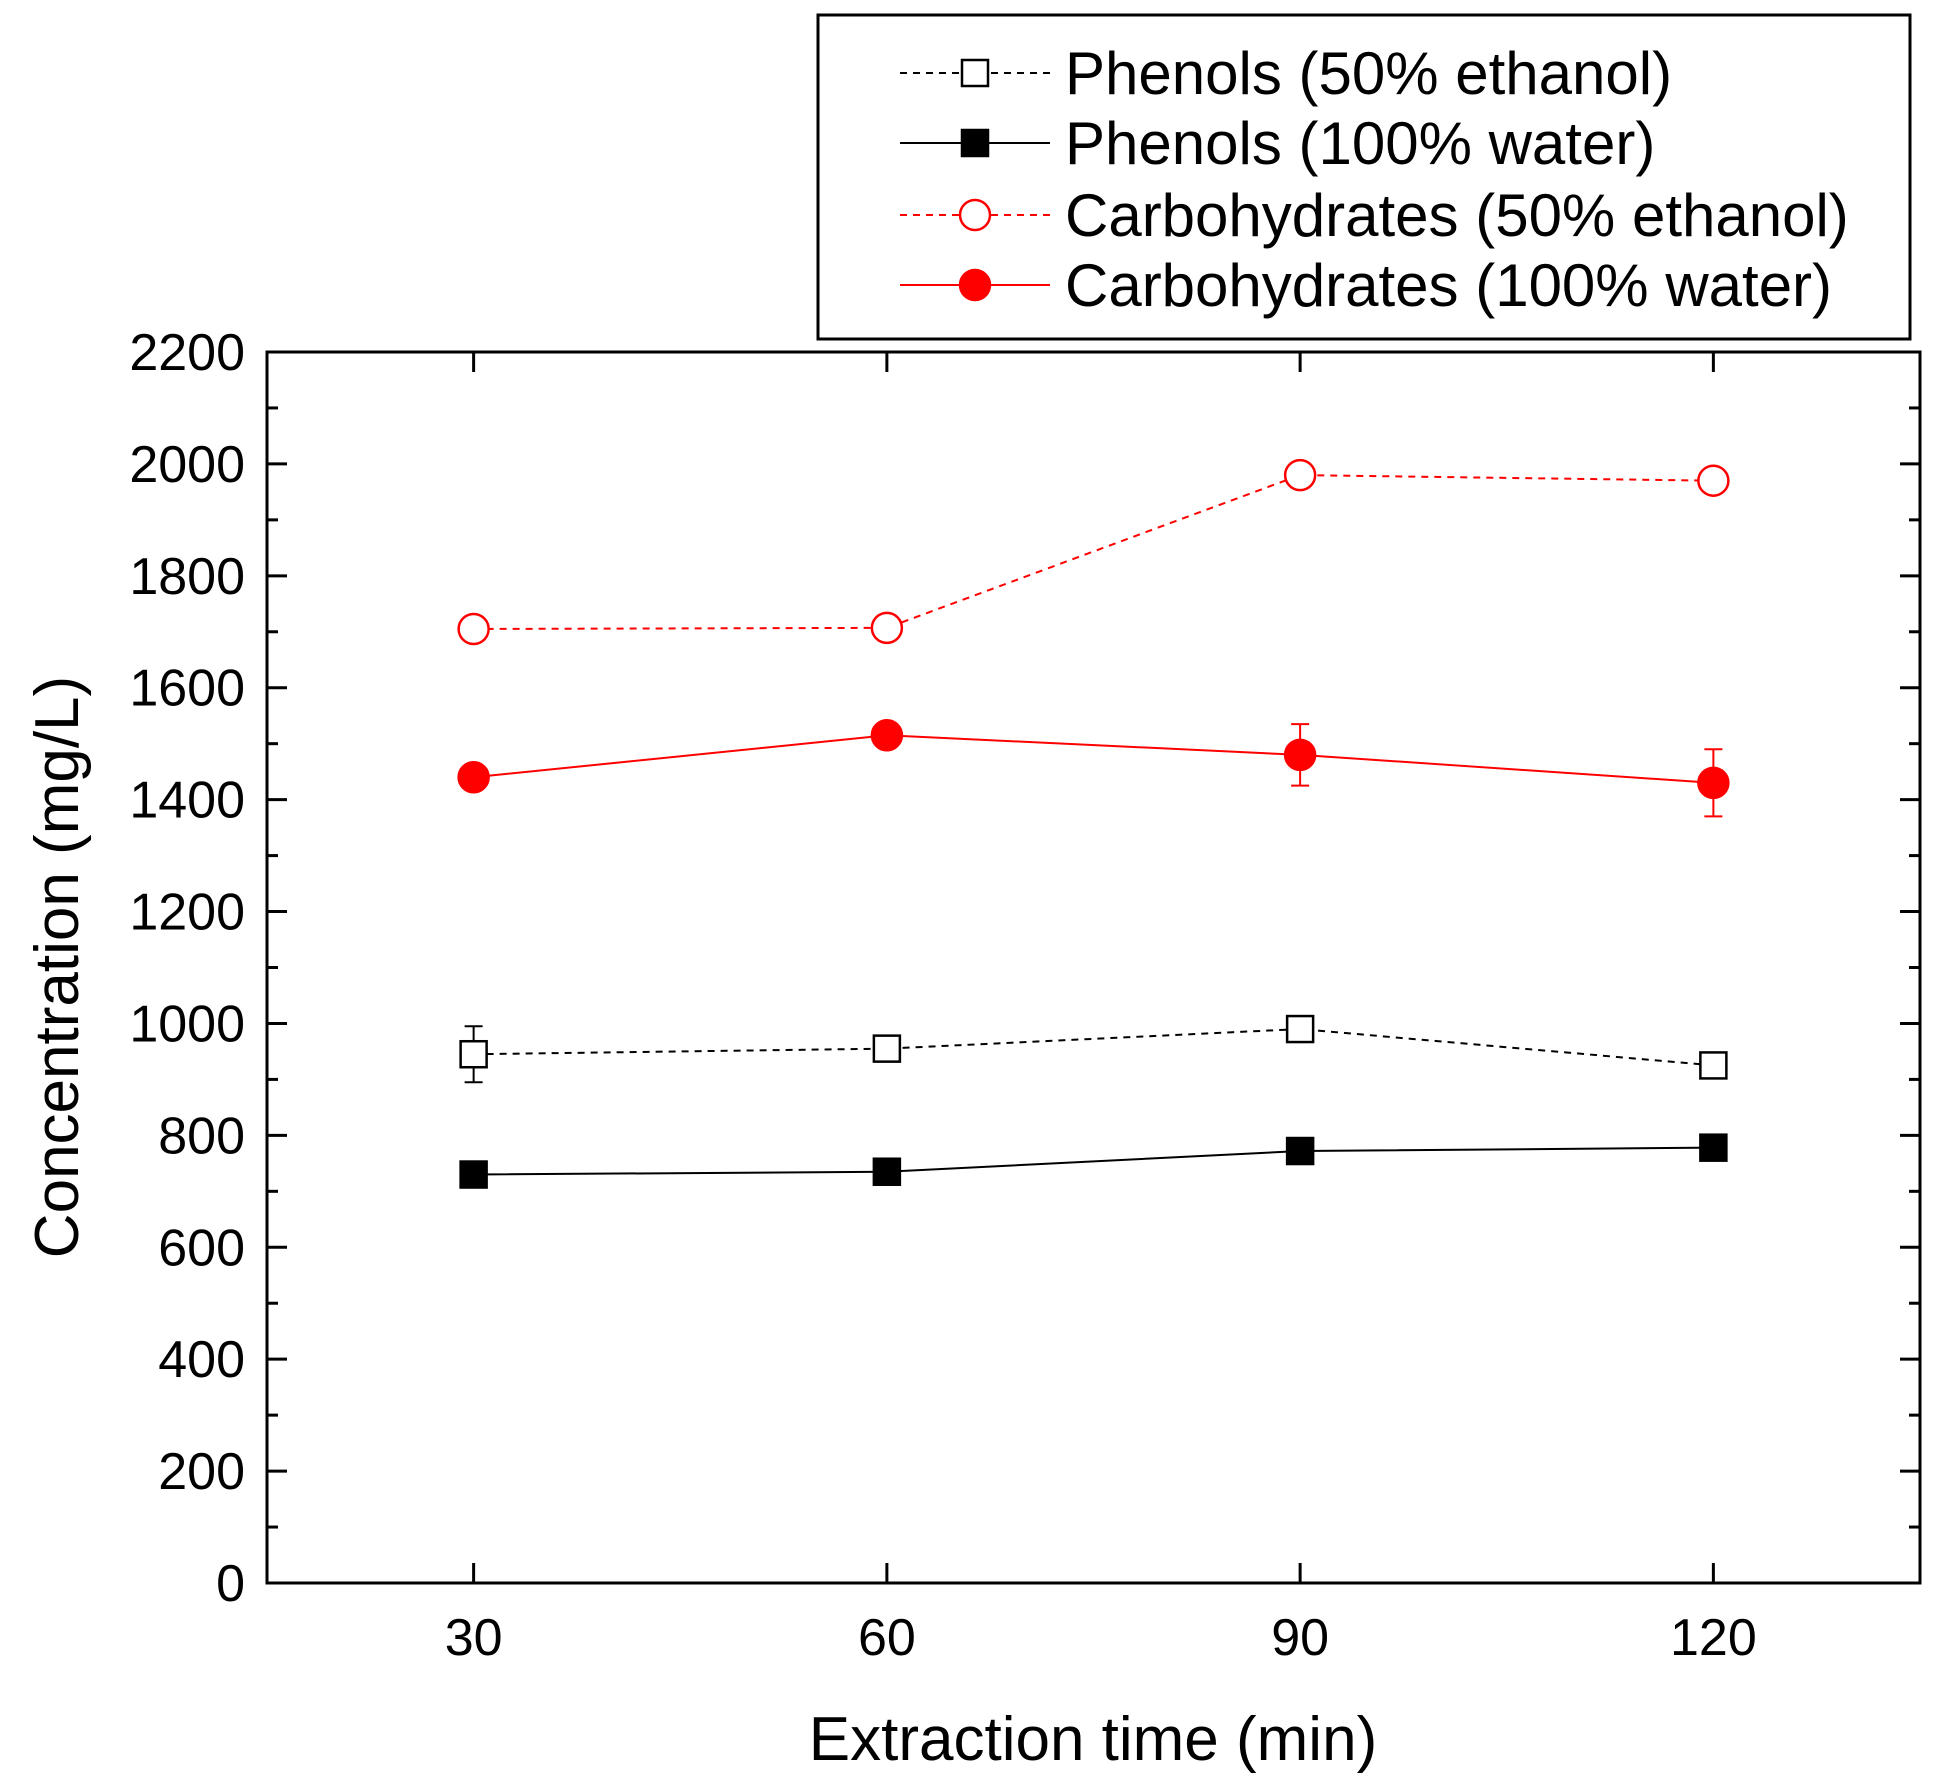 The width and height of the screenshot is (1935, 1790). I want to click on legend-item-3: Carbohydrates (100% water), so click(1366, 285).